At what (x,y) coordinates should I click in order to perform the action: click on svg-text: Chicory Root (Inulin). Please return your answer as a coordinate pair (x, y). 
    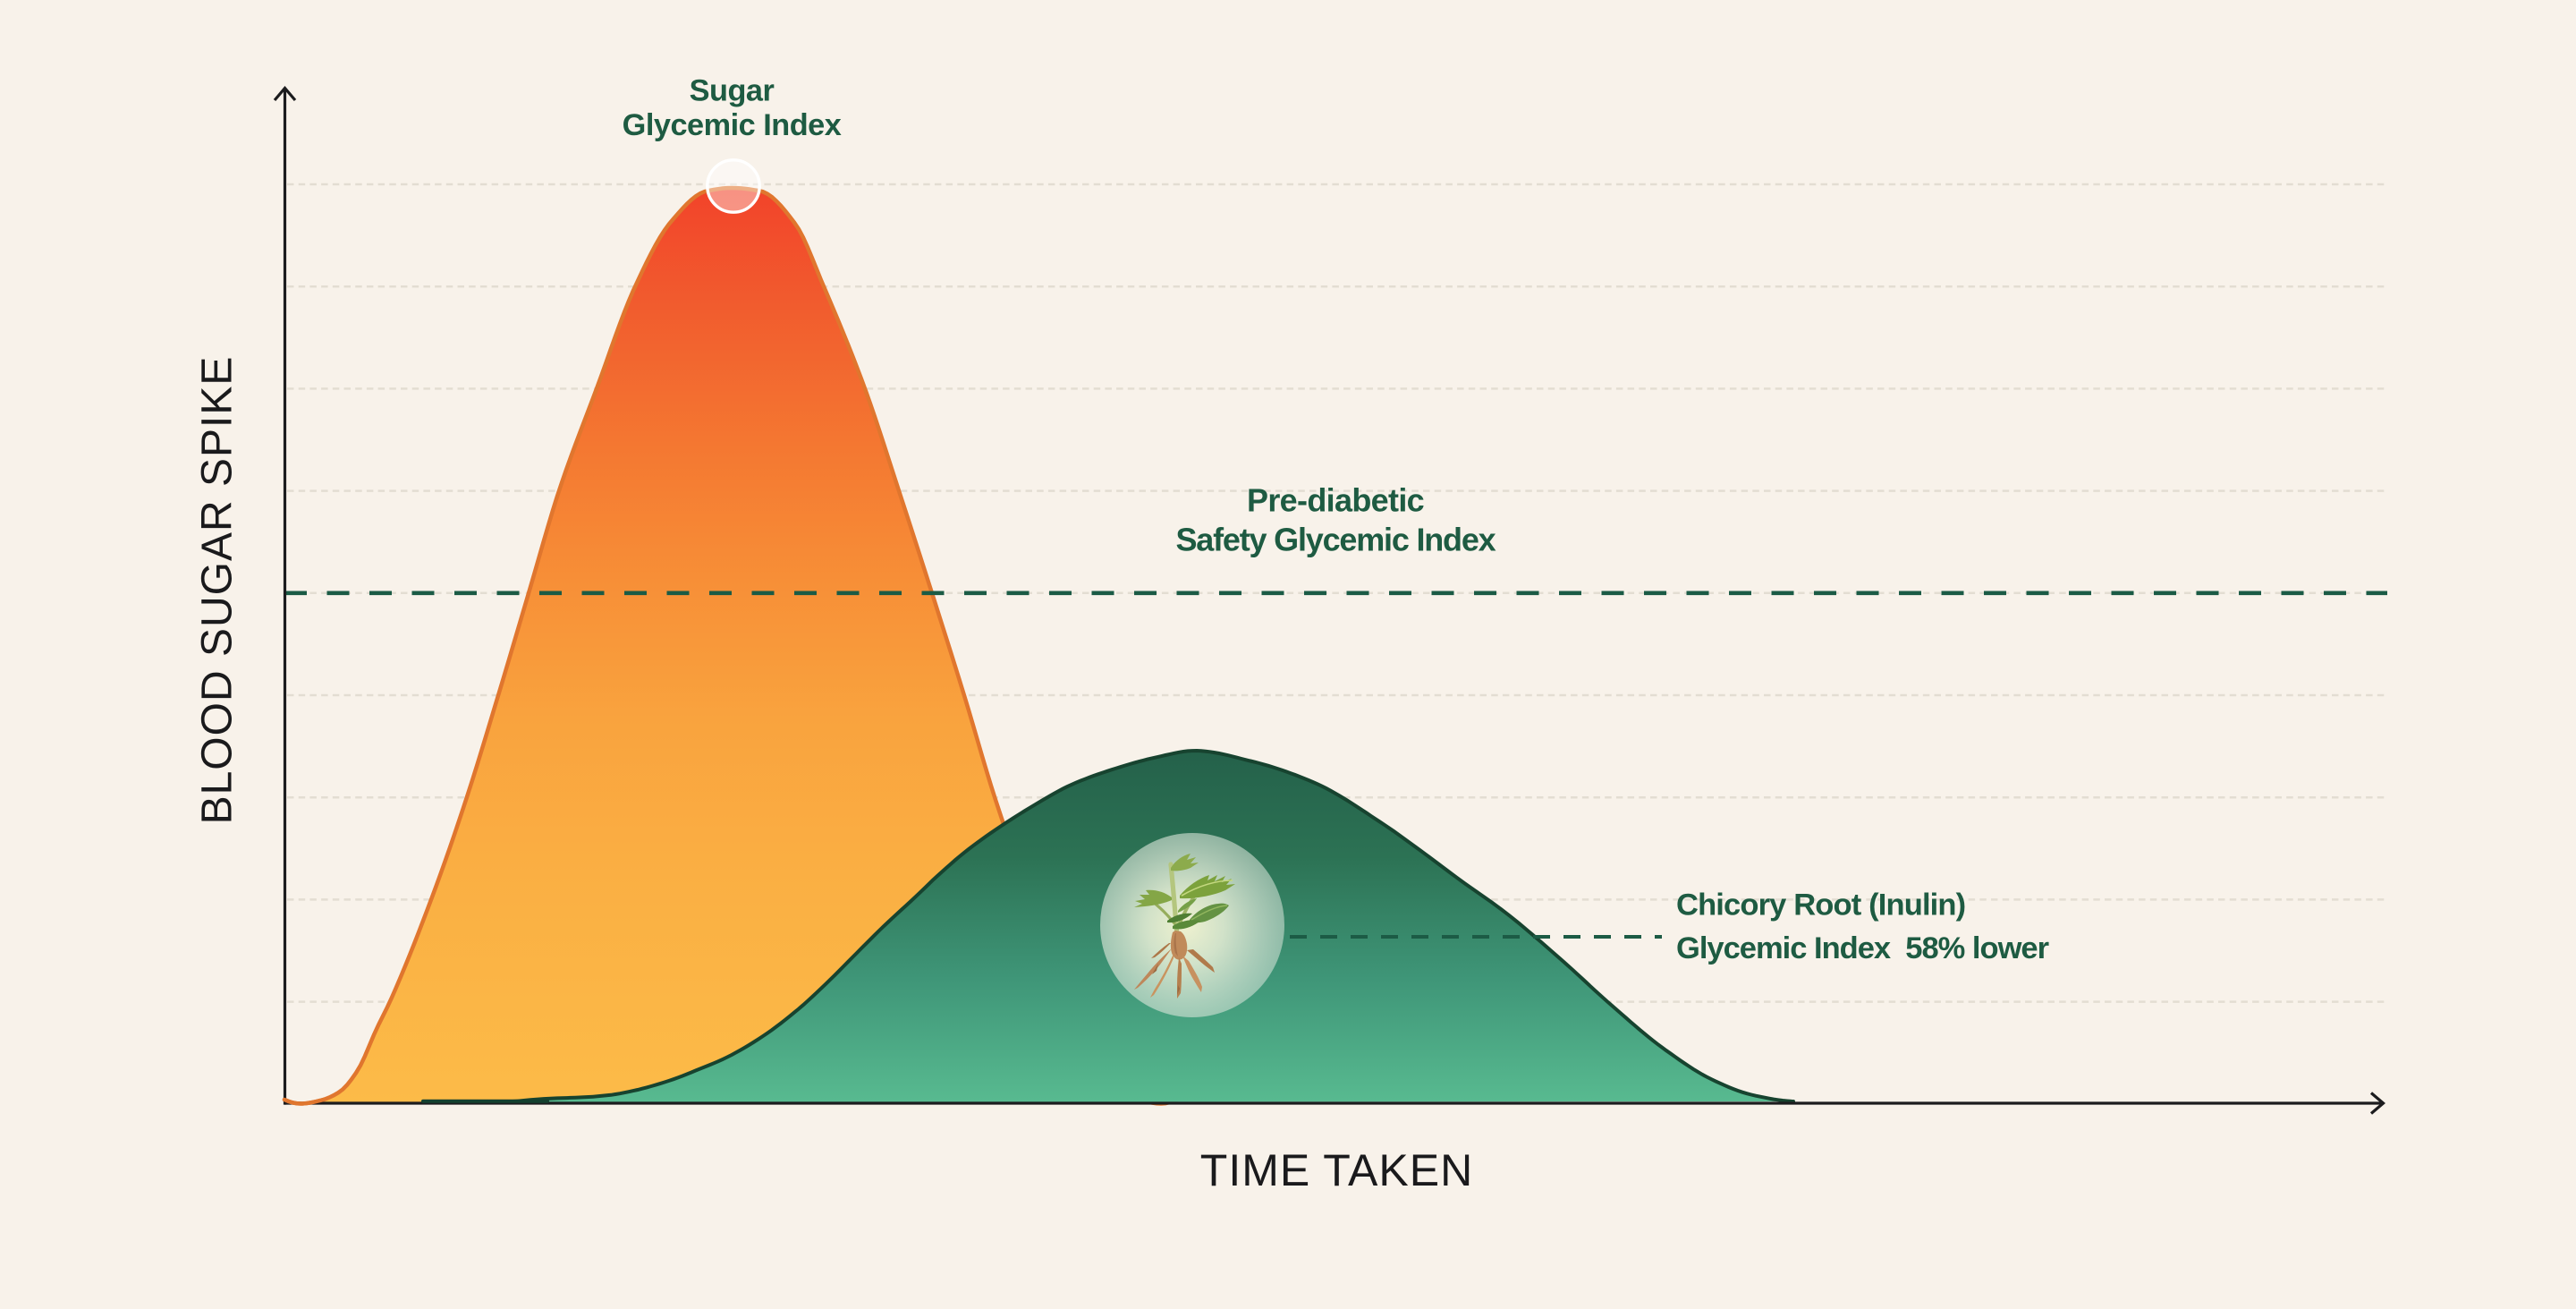
    Looking at the image, I should click on (1820, 905).